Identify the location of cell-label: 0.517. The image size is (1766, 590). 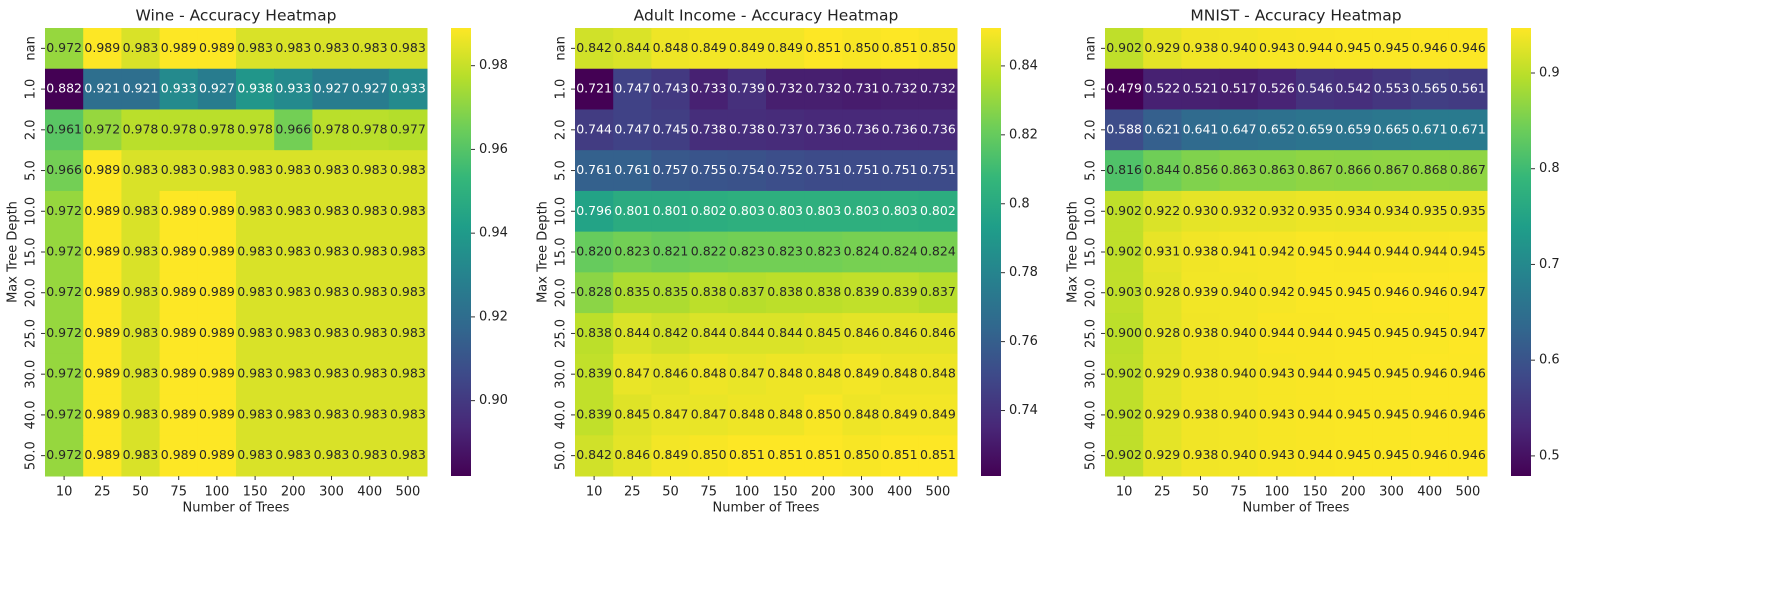
(1239, 88).